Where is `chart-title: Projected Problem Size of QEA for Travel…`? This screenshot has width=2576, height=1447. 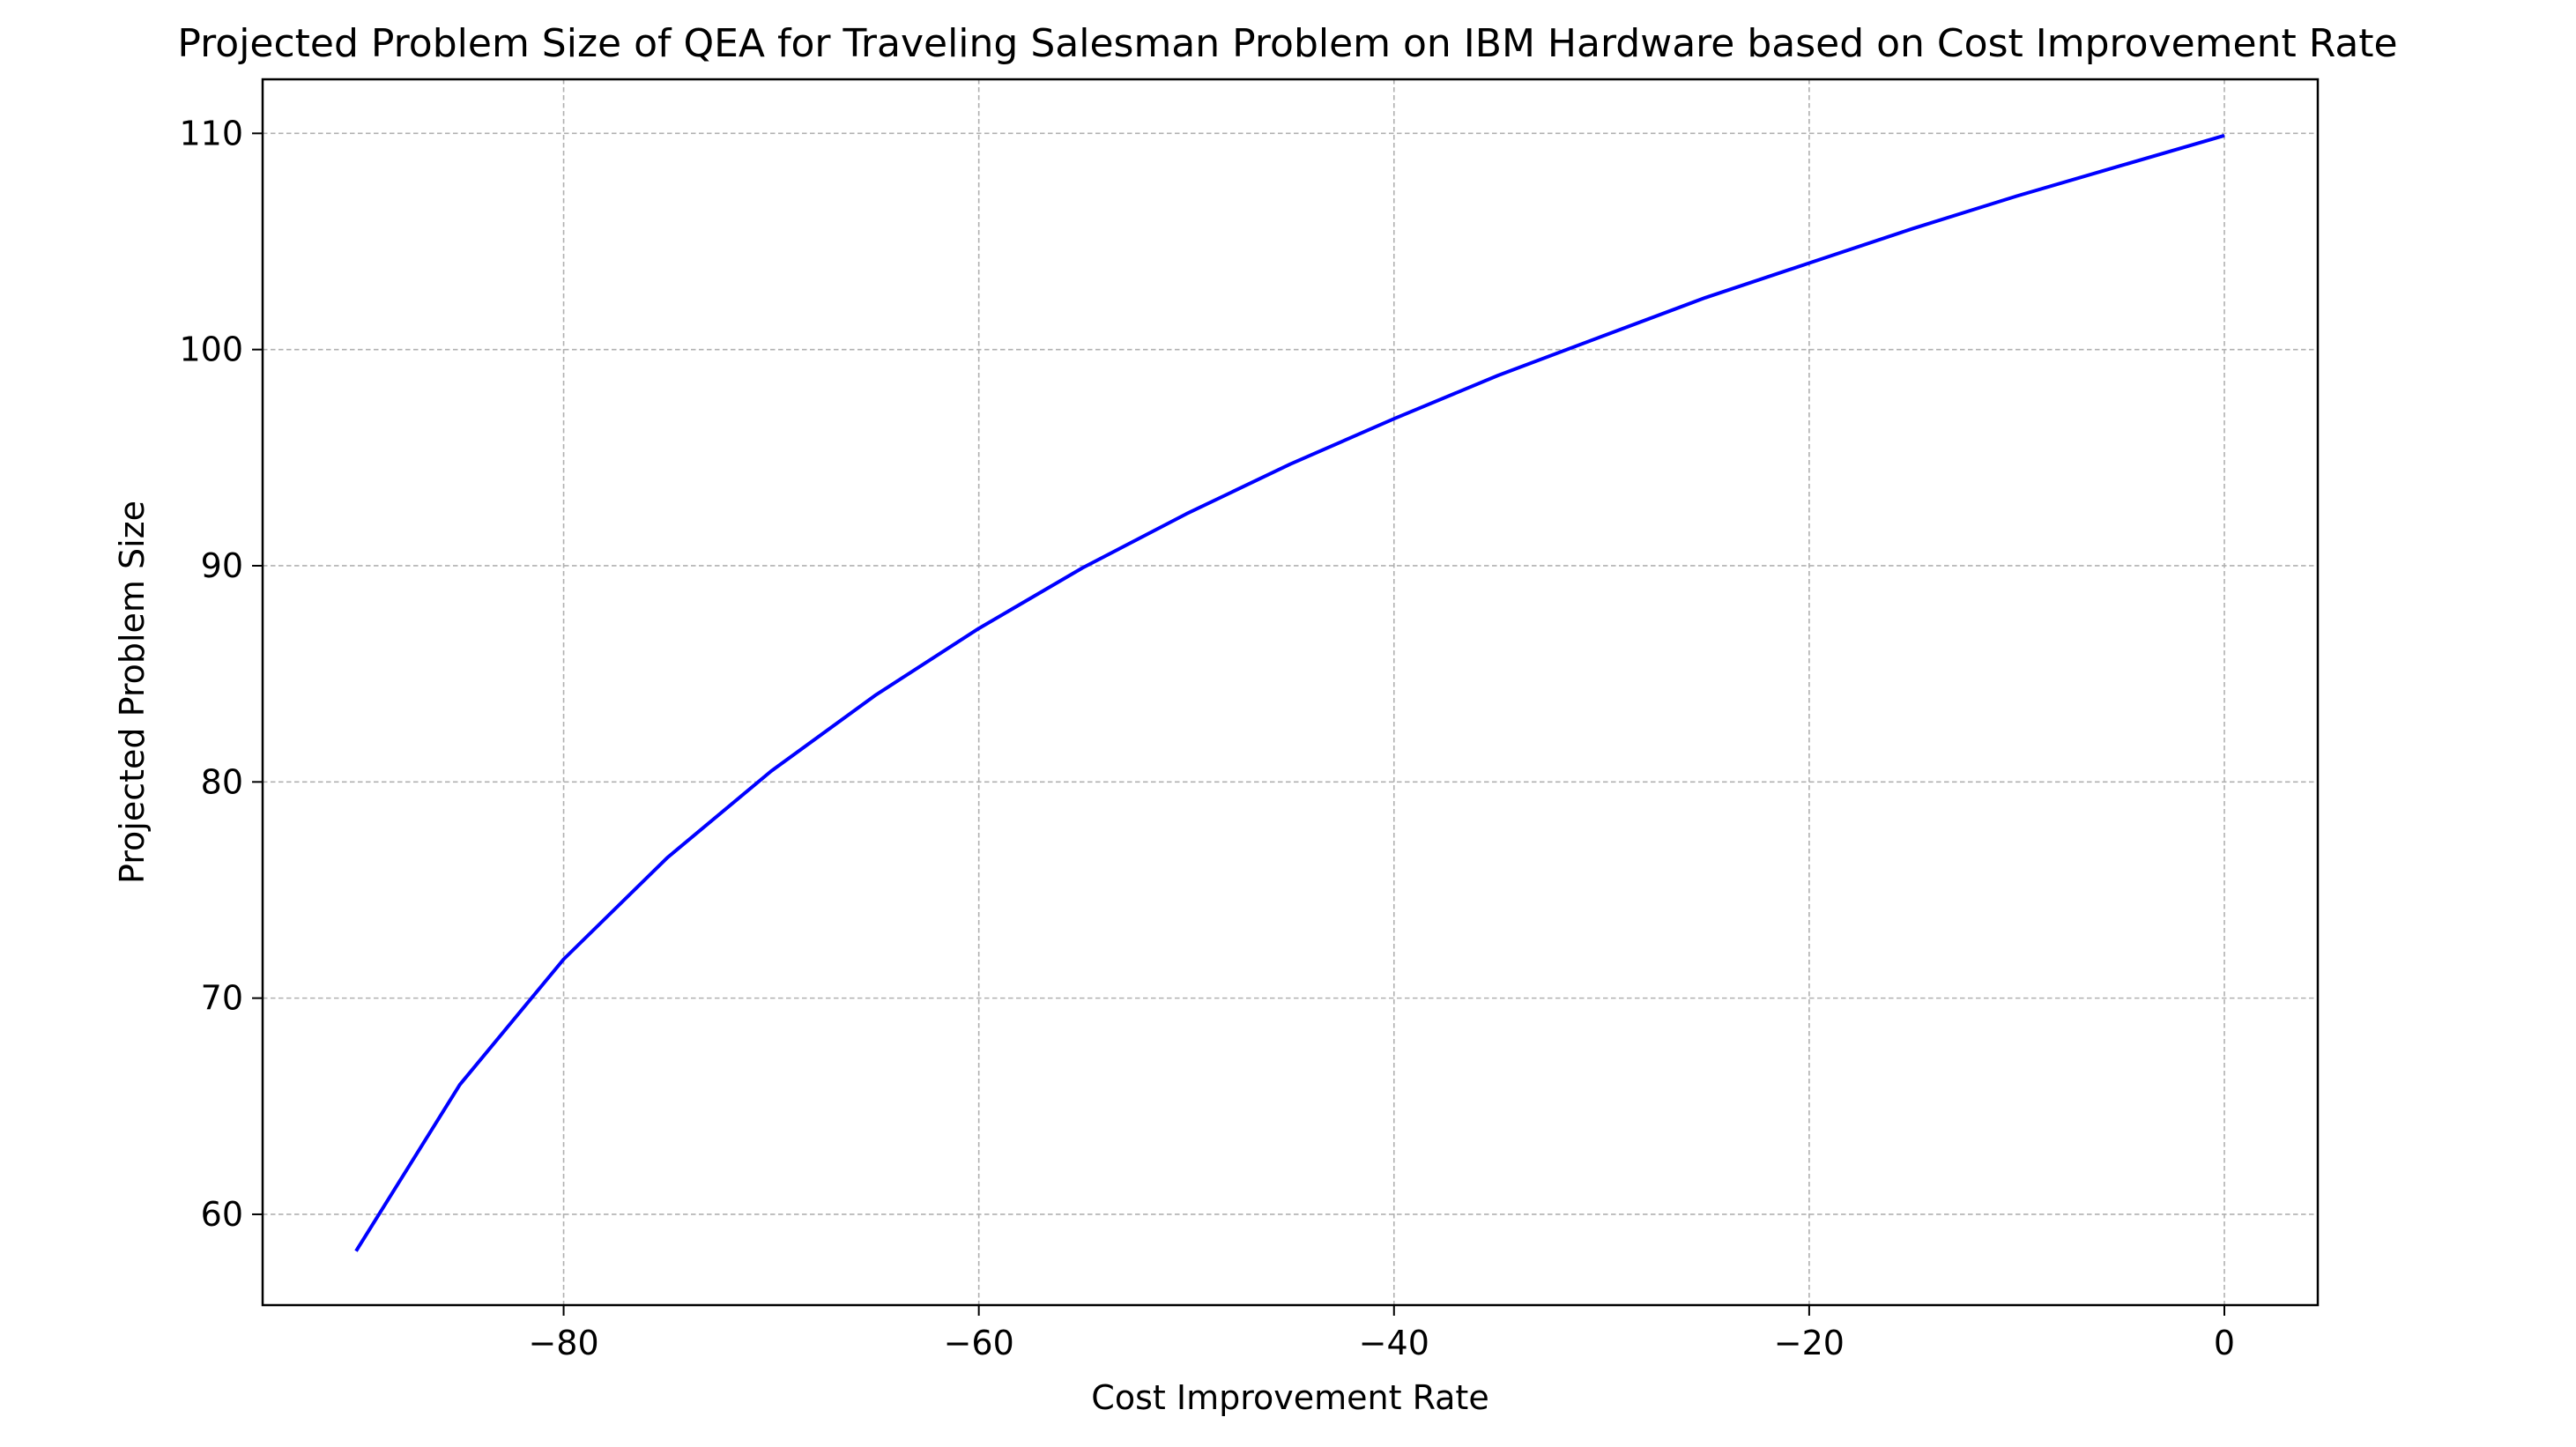
chart-title: Projected Problem Size of QEA for Travel… is located at coordinates (1287, 43).